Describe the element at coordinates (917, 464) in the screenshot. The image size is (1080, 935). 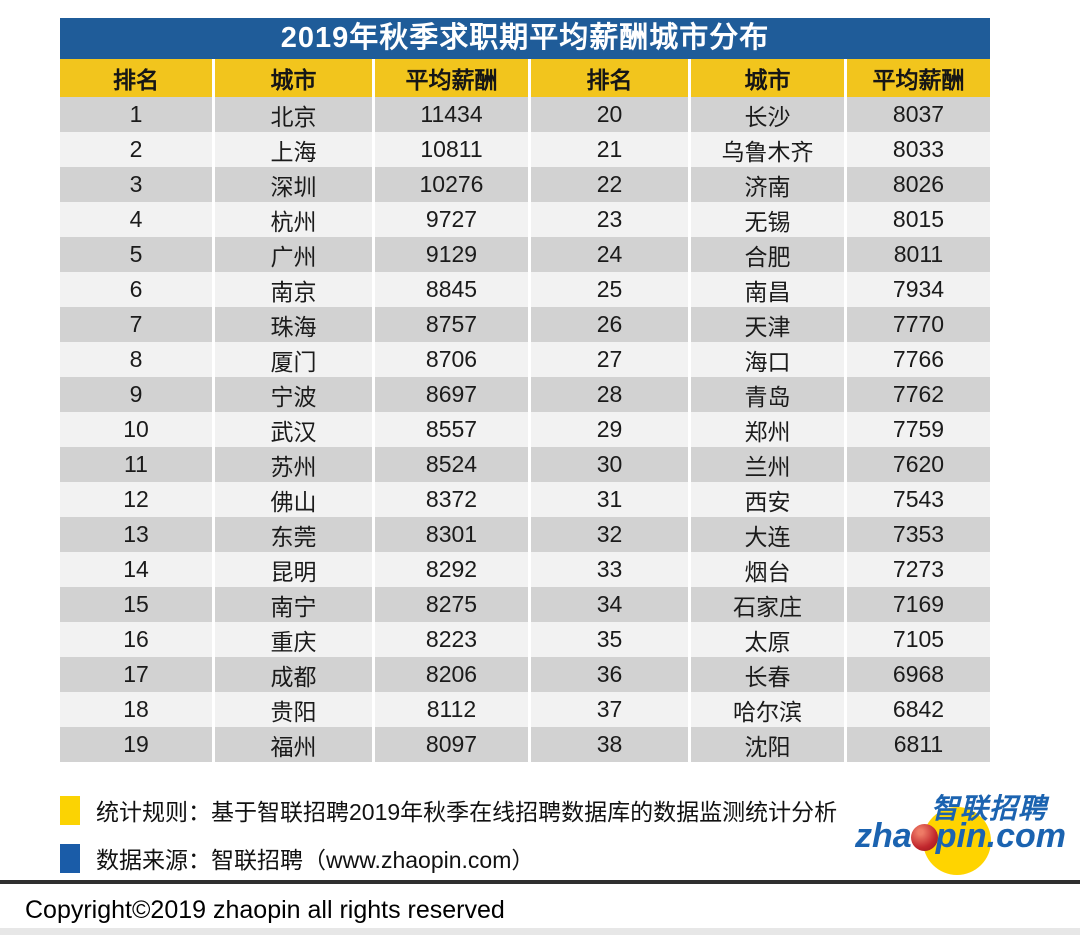
I see `salary-cell: 7620` at that location.